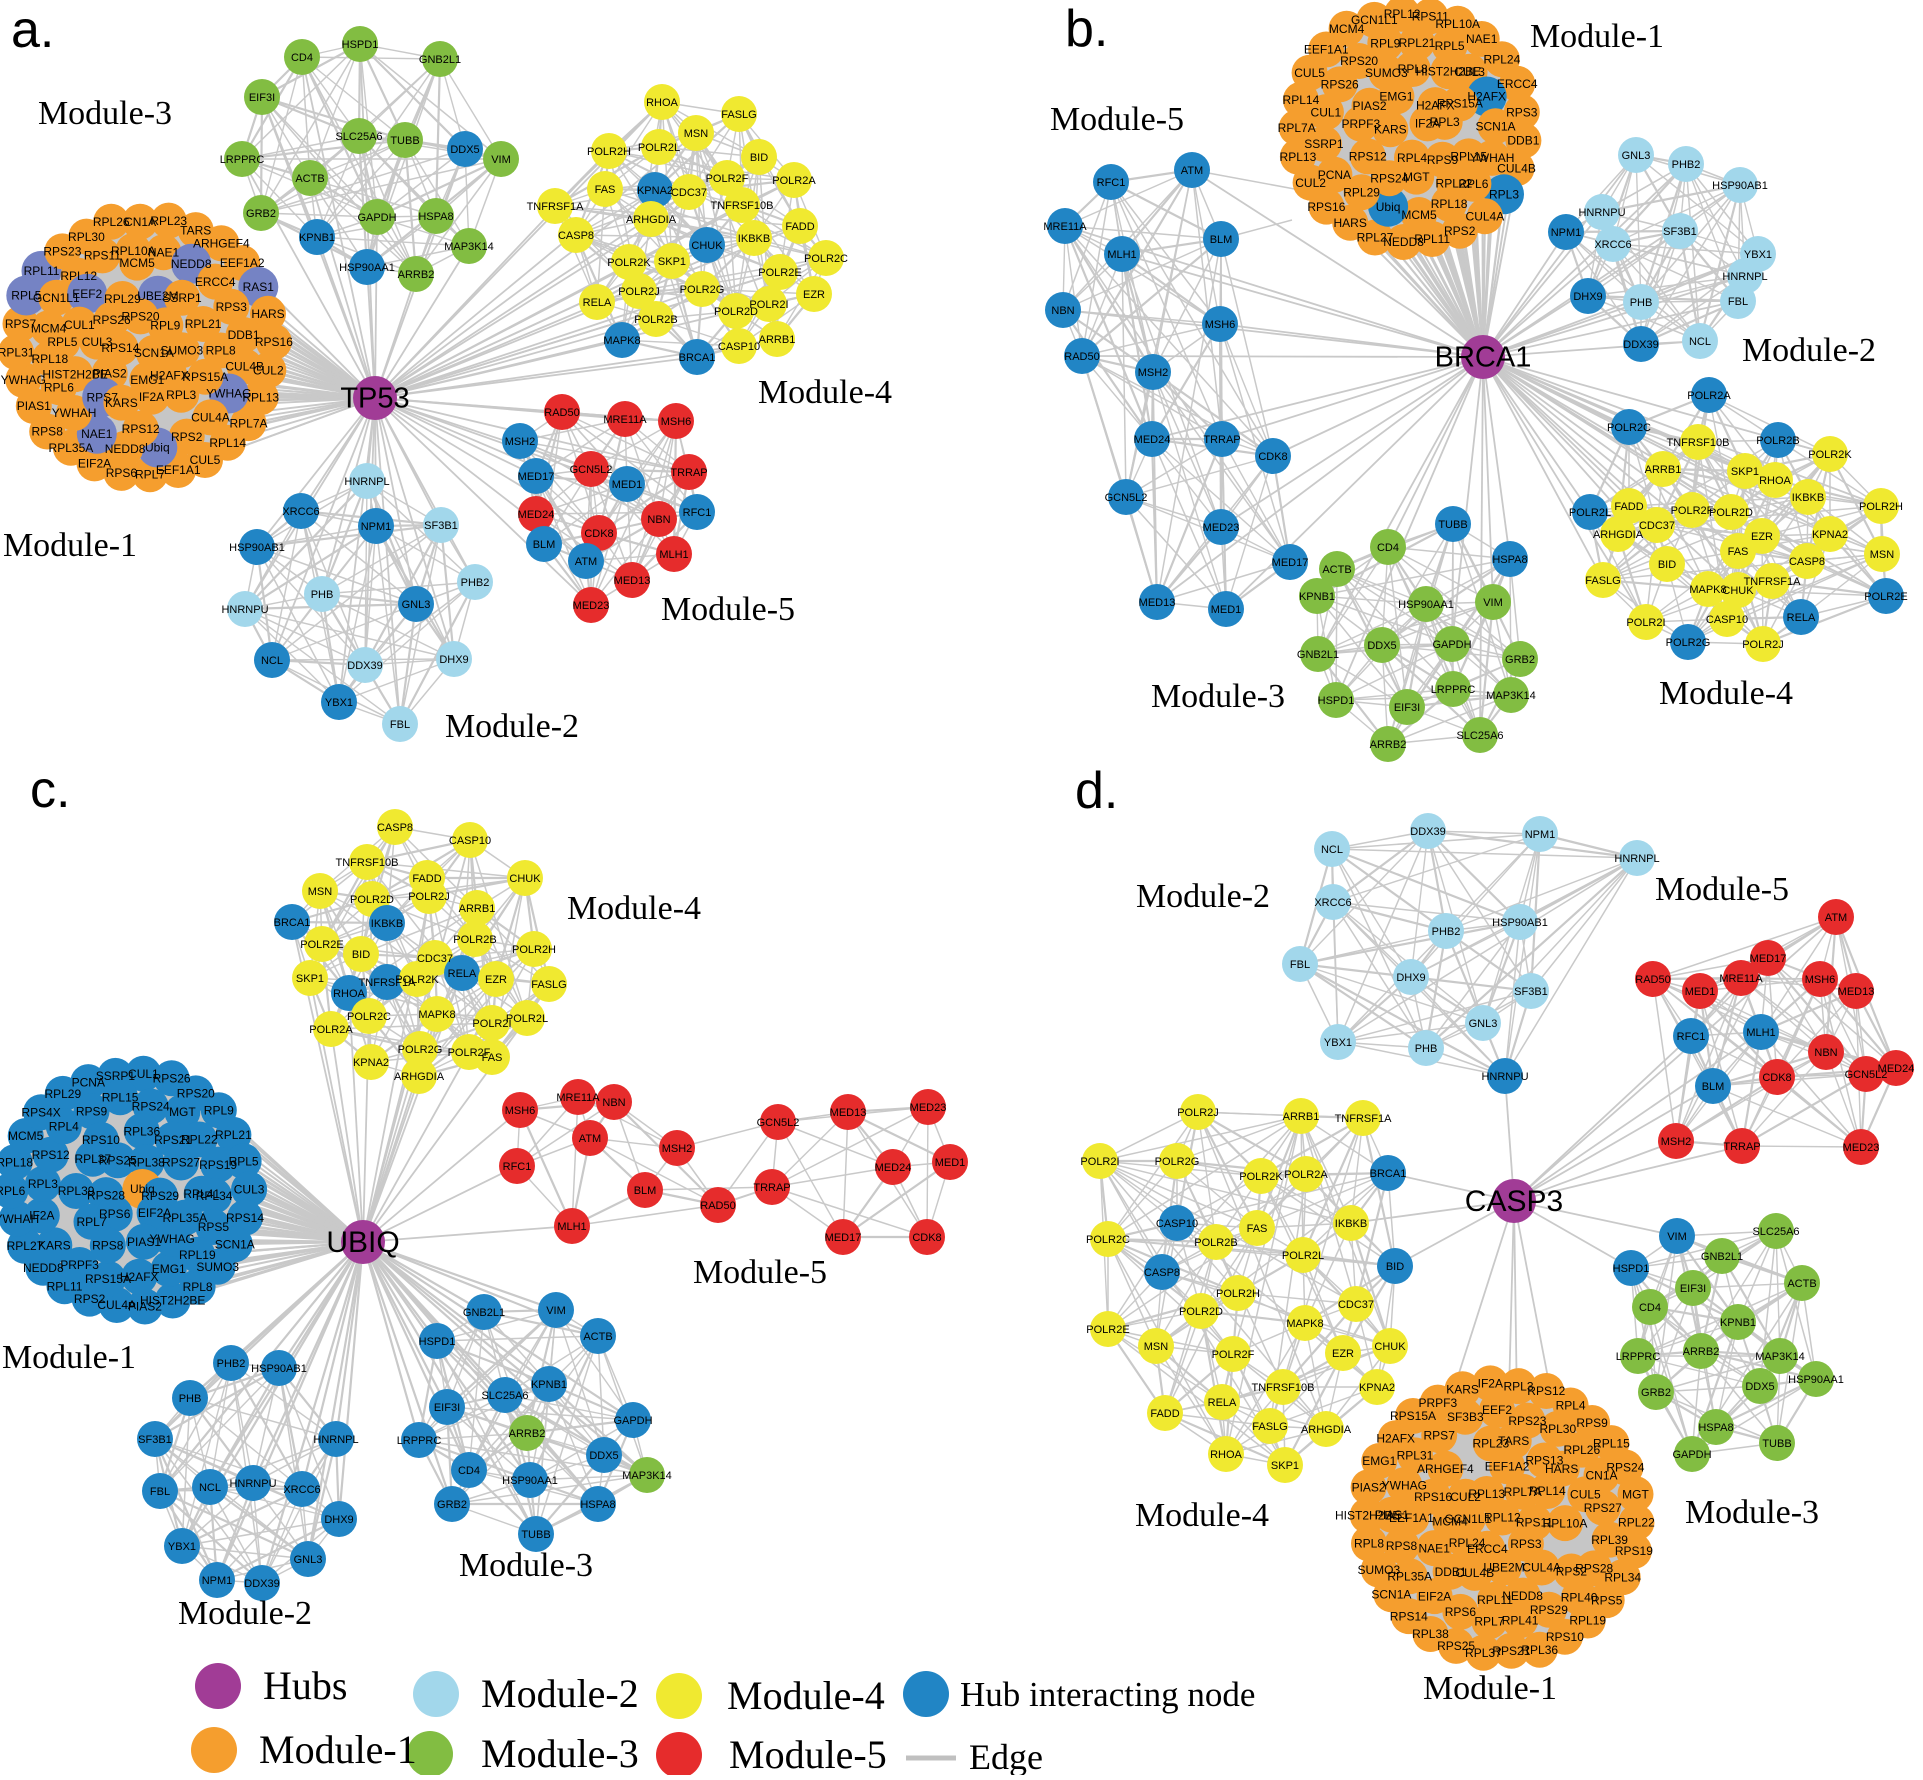 The image size is (1923, 1780). What do you see at coordinates (233, 1135) in the screenshot?
I see `svg-text: RPL21` at bounding box center [233, 1135].